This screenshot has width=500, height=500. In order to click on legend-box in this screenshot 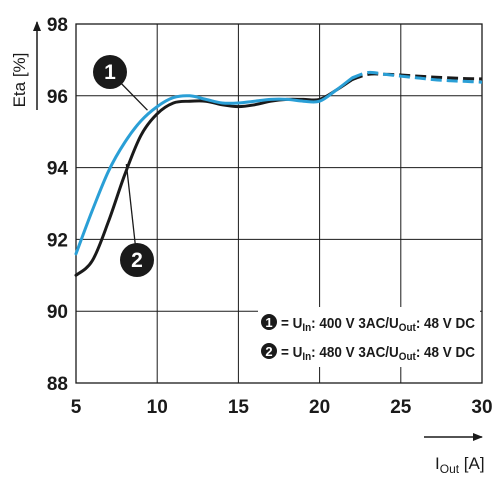, I will do `click(369, 337)`.